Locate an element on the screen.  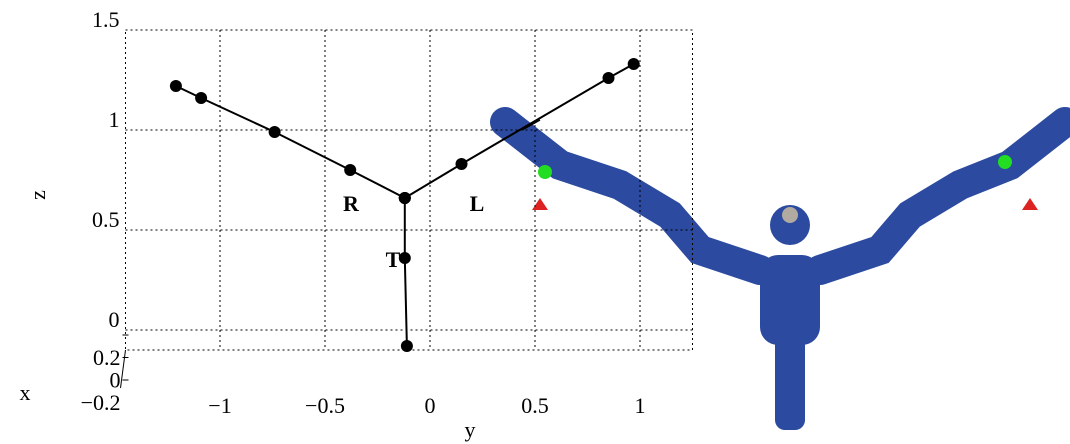
x-tick-label: 0.2 is located at coordinates (107, 357).